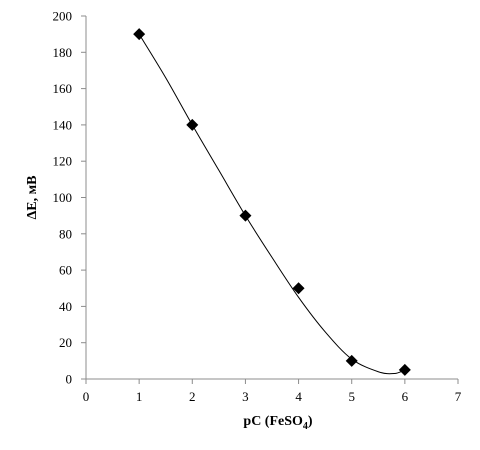 The height and width of the screenshot is (450, 480). I want to click on x-axis-title-close: ), so click(310, 421).